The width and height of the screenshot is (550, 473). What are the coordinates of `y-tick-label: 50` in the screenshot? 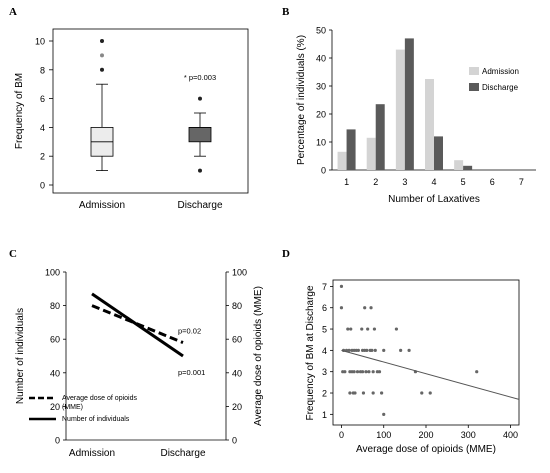 It's located at (321, 31).